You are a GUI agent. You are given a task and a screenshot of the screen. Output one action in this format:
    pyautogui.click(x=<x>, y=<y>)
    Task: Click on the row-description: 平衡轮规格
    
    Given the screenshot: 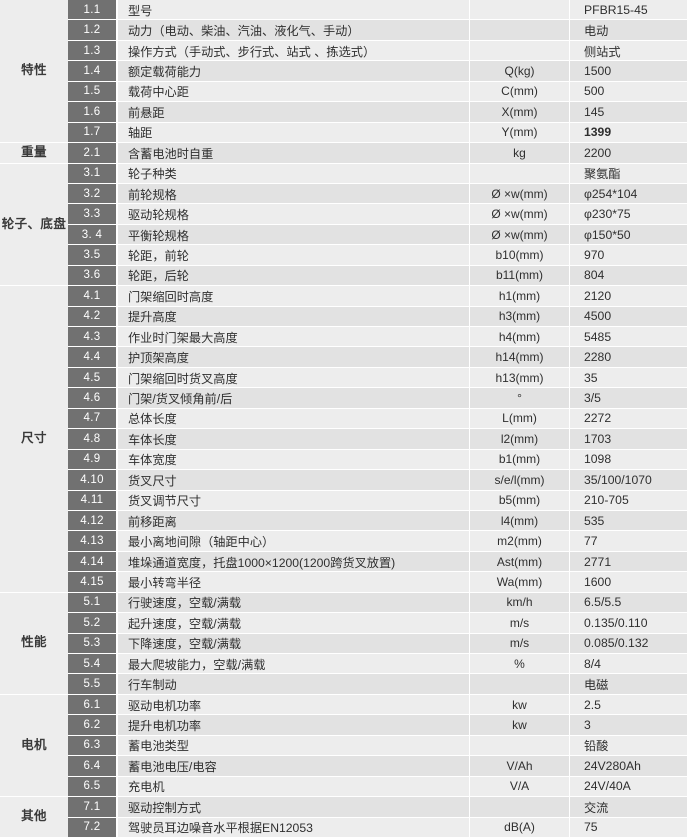 What is the action you would take?
    pyautogui.click(x=294, y=235)
    